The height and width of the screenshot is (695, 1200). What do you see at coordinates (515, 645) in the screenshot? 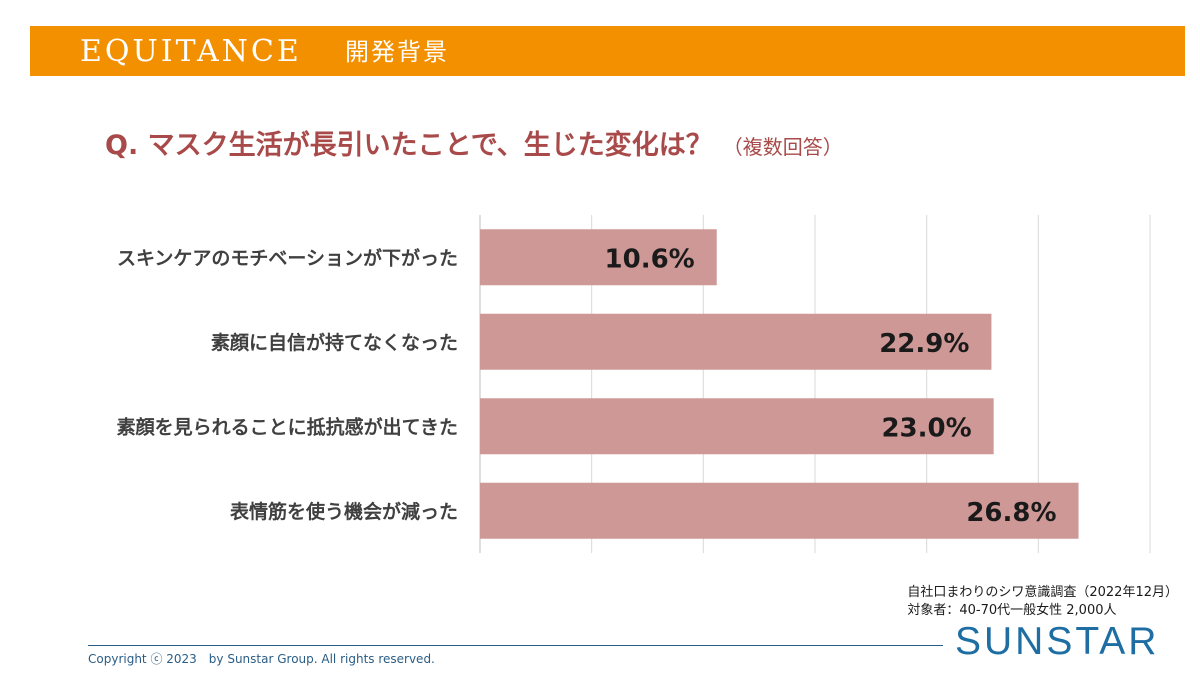
I see `footer-divider` at bounding box center [515, 645].